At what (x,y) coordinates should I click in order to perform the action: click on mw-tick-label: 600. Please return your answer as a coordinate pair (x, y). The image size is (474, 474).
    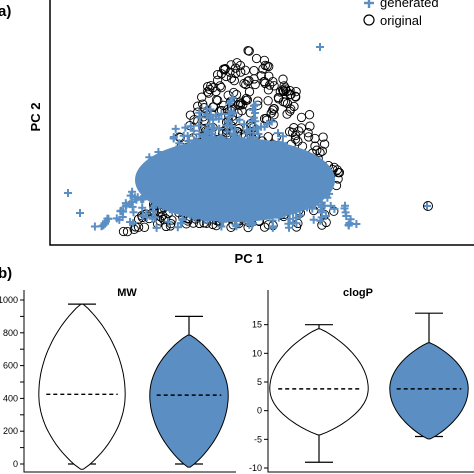
    Looking at the image, I should click on (10, 366).